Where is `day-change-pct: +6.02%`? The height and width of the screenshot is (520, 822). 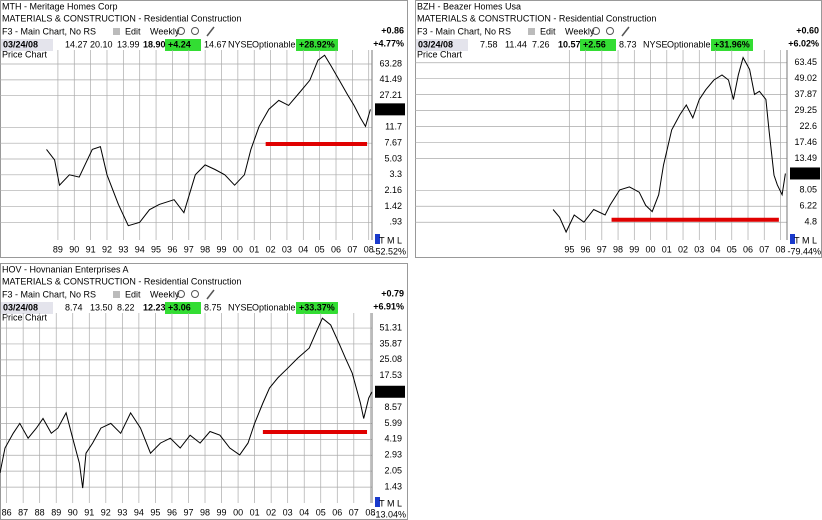
day-change-pct: +6.02% is located at coordinates (803, 43).